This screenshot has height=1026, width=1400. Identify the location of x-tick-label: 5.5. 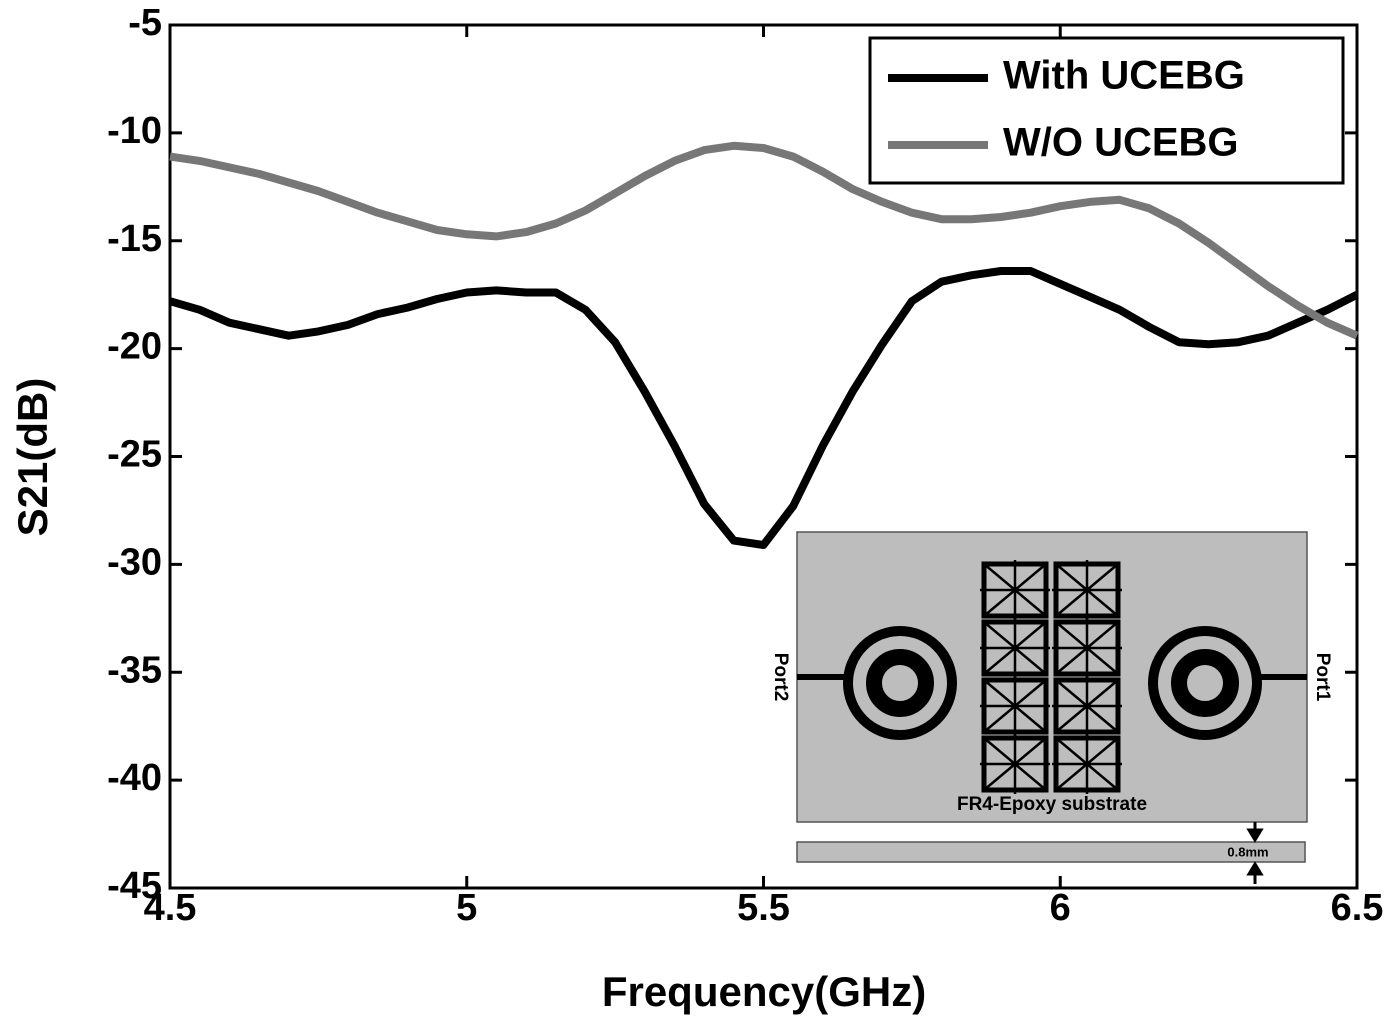
(763, 908).